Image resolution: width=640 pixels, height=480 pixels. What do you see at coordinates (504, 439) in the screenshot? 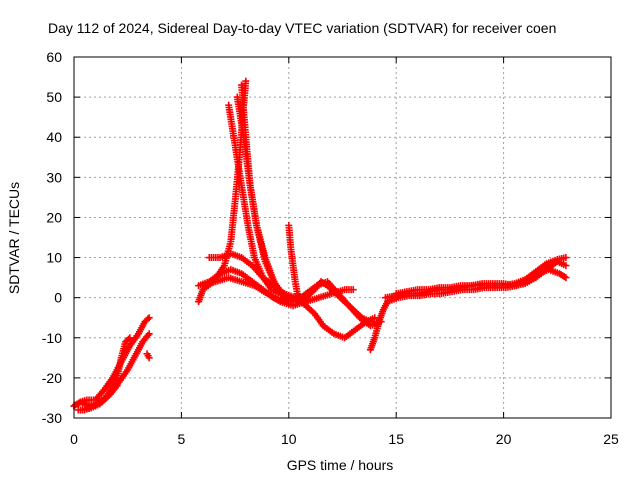
I see `x-tick-label: 20` at bounding box center [504, 439].